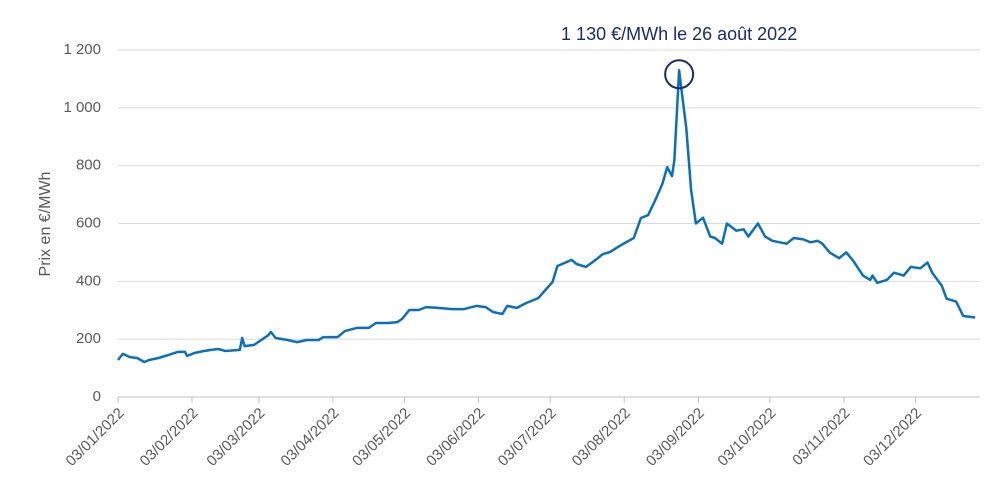  What do you see at coordinates (88, 222) in the screenshot?
I see `y-tick-label: 600` at bounding box center [88, 222].